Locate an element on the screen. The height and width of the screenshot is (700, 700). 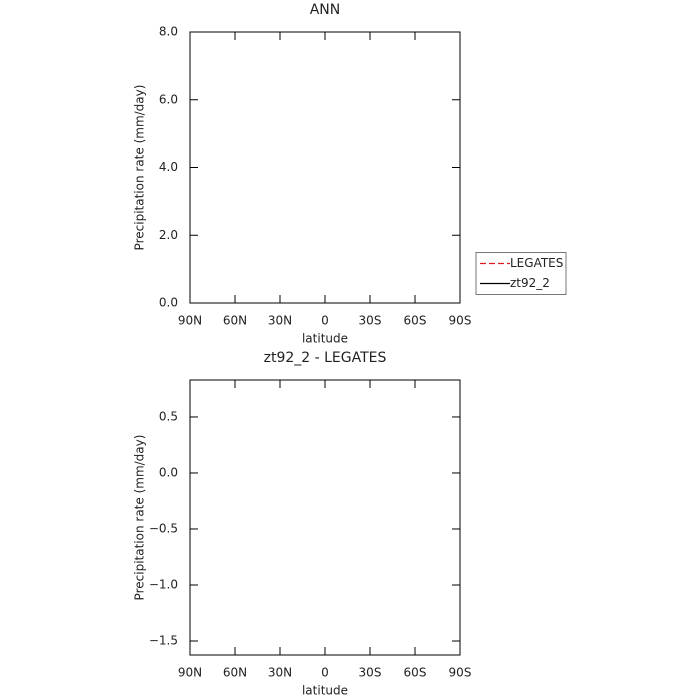
y-tick-label: 8.0 is located at coordinates (168, 32).